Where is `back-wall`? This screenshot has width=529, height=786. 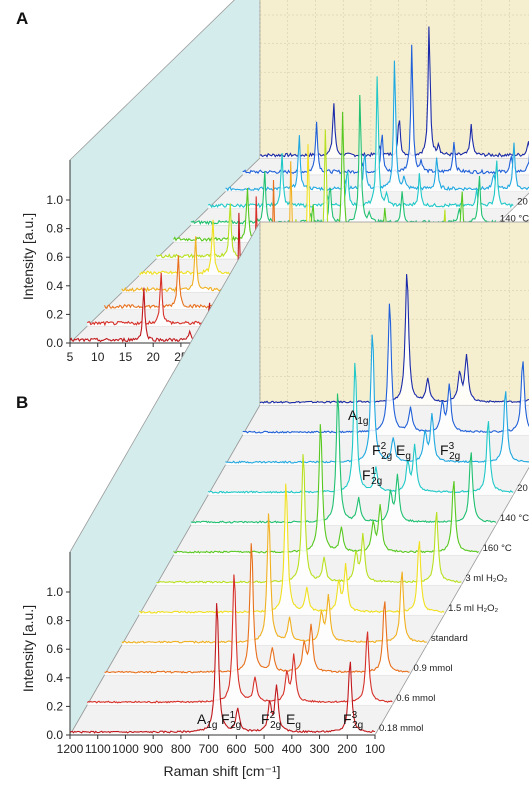
back-wall is located at coordinates (394, 313).